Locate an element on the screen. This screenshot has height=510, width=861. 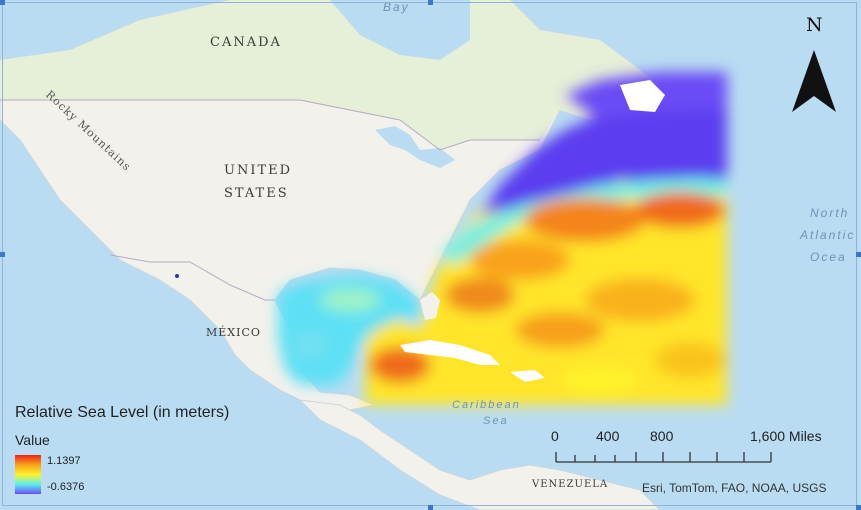
caribbean-label-1: Caribbean is located at coordinates (486, 405).